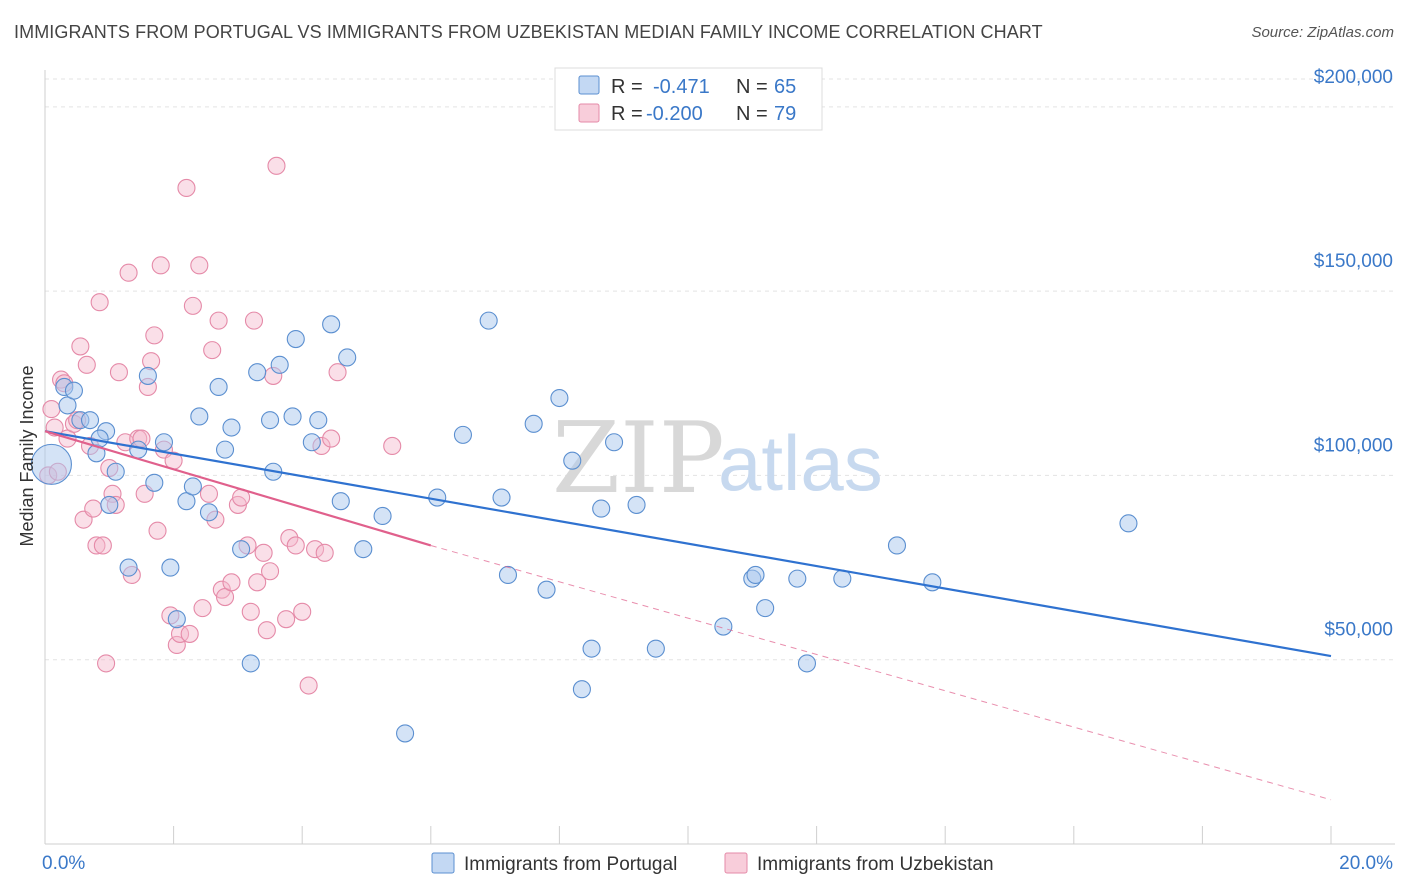  What do you see at coordinates (443, 863) in the screenshot?
I see `series-legend-swatch-portugal` at bounding box center [443, 863].